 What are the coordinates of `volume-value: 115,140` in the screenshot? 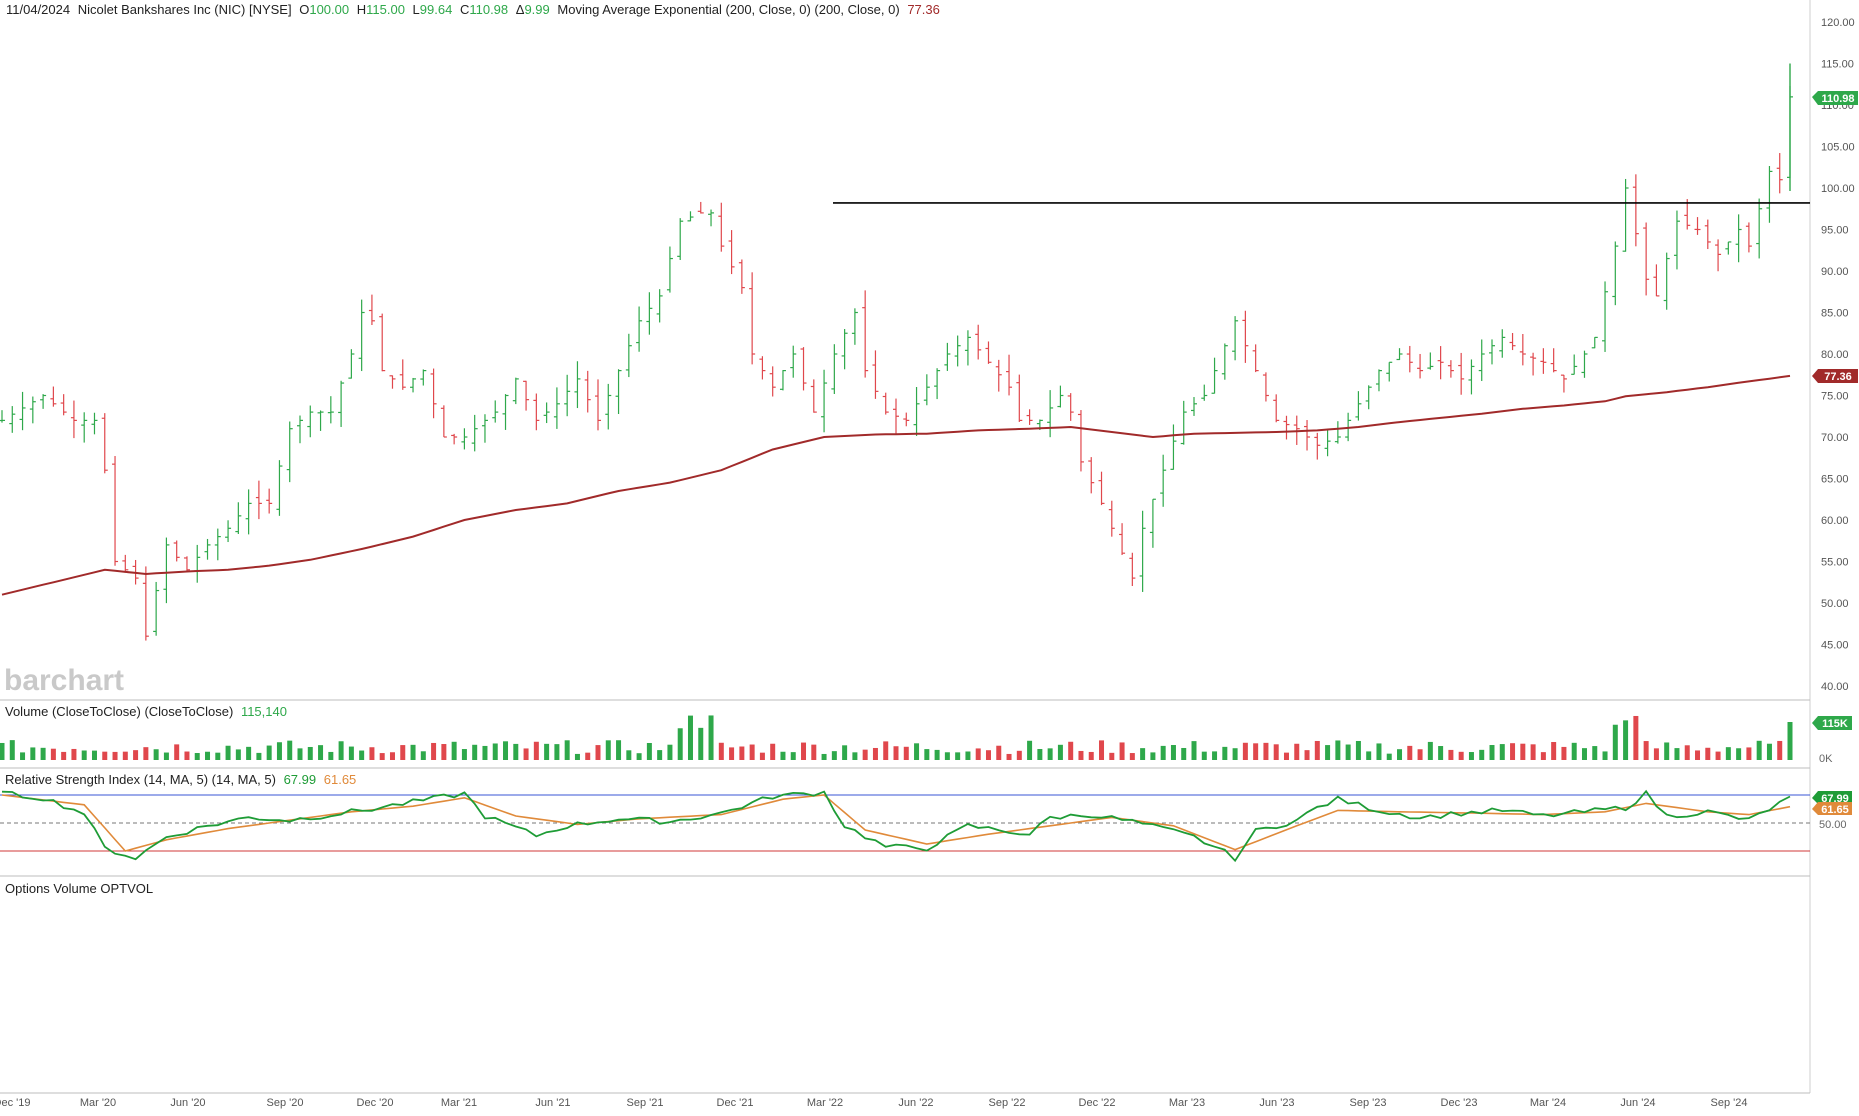 It's located at (264, 711).